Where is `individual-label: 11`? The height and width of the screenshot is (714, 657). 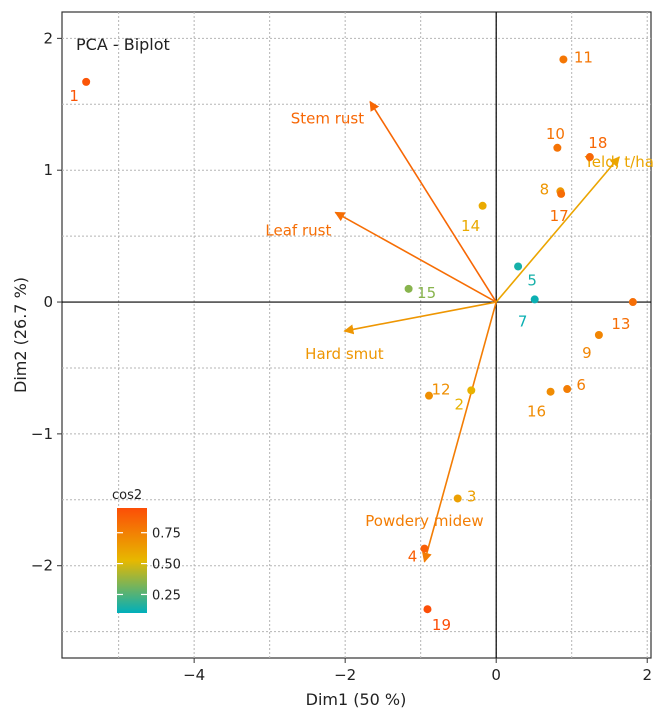 individual-label: 11 is located at coordinates (583, 57).